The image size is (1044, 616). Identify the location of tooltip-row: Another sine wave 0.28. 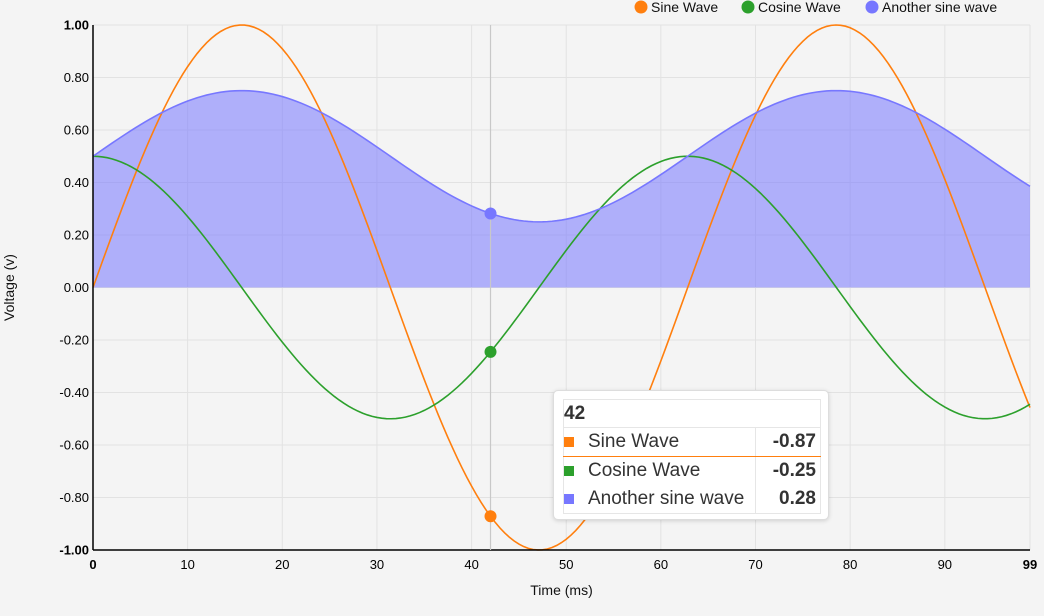
(692, 499).